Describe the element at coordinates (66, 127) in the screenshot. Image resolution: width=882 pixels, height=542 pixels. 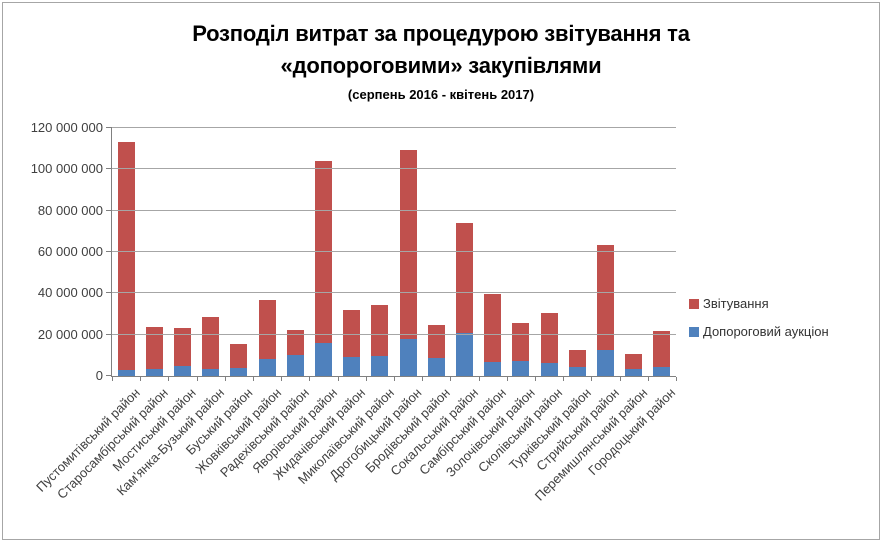
I see `y-axis-label: 120 000 000` at that location.